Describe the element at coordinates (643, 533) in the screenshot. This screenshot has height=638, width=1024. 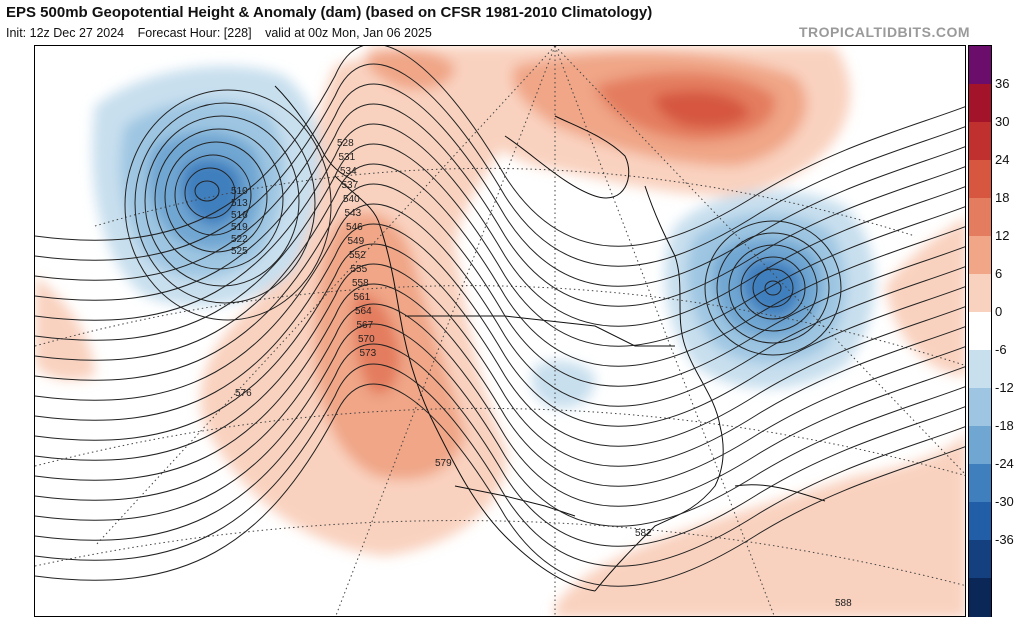
I see `contour-label: 582` at that location.